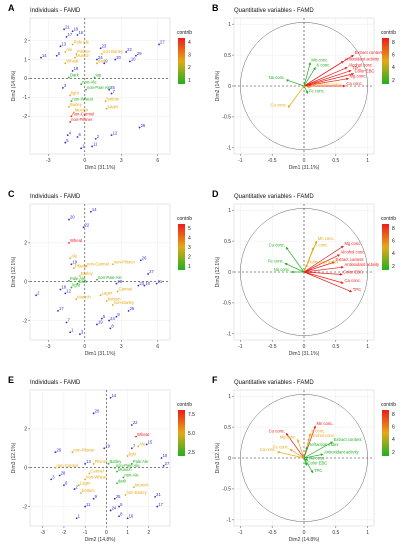 The width and height of the screenshot is (413, 550). What do you see at coordinates (189, 68) in the screenshot?
I see `legend-label: 2` at bounding box center [189, 68].